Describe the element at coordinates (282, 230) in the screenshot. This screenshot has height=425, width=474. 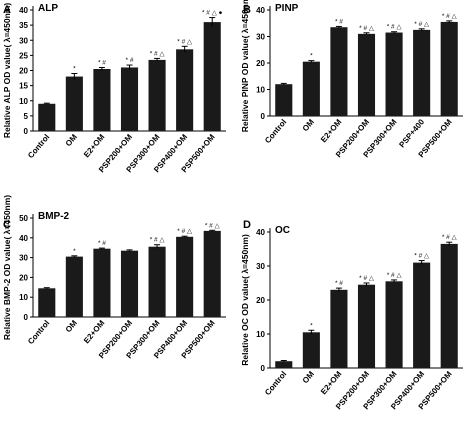
I see `chart-title: OC` at that location.